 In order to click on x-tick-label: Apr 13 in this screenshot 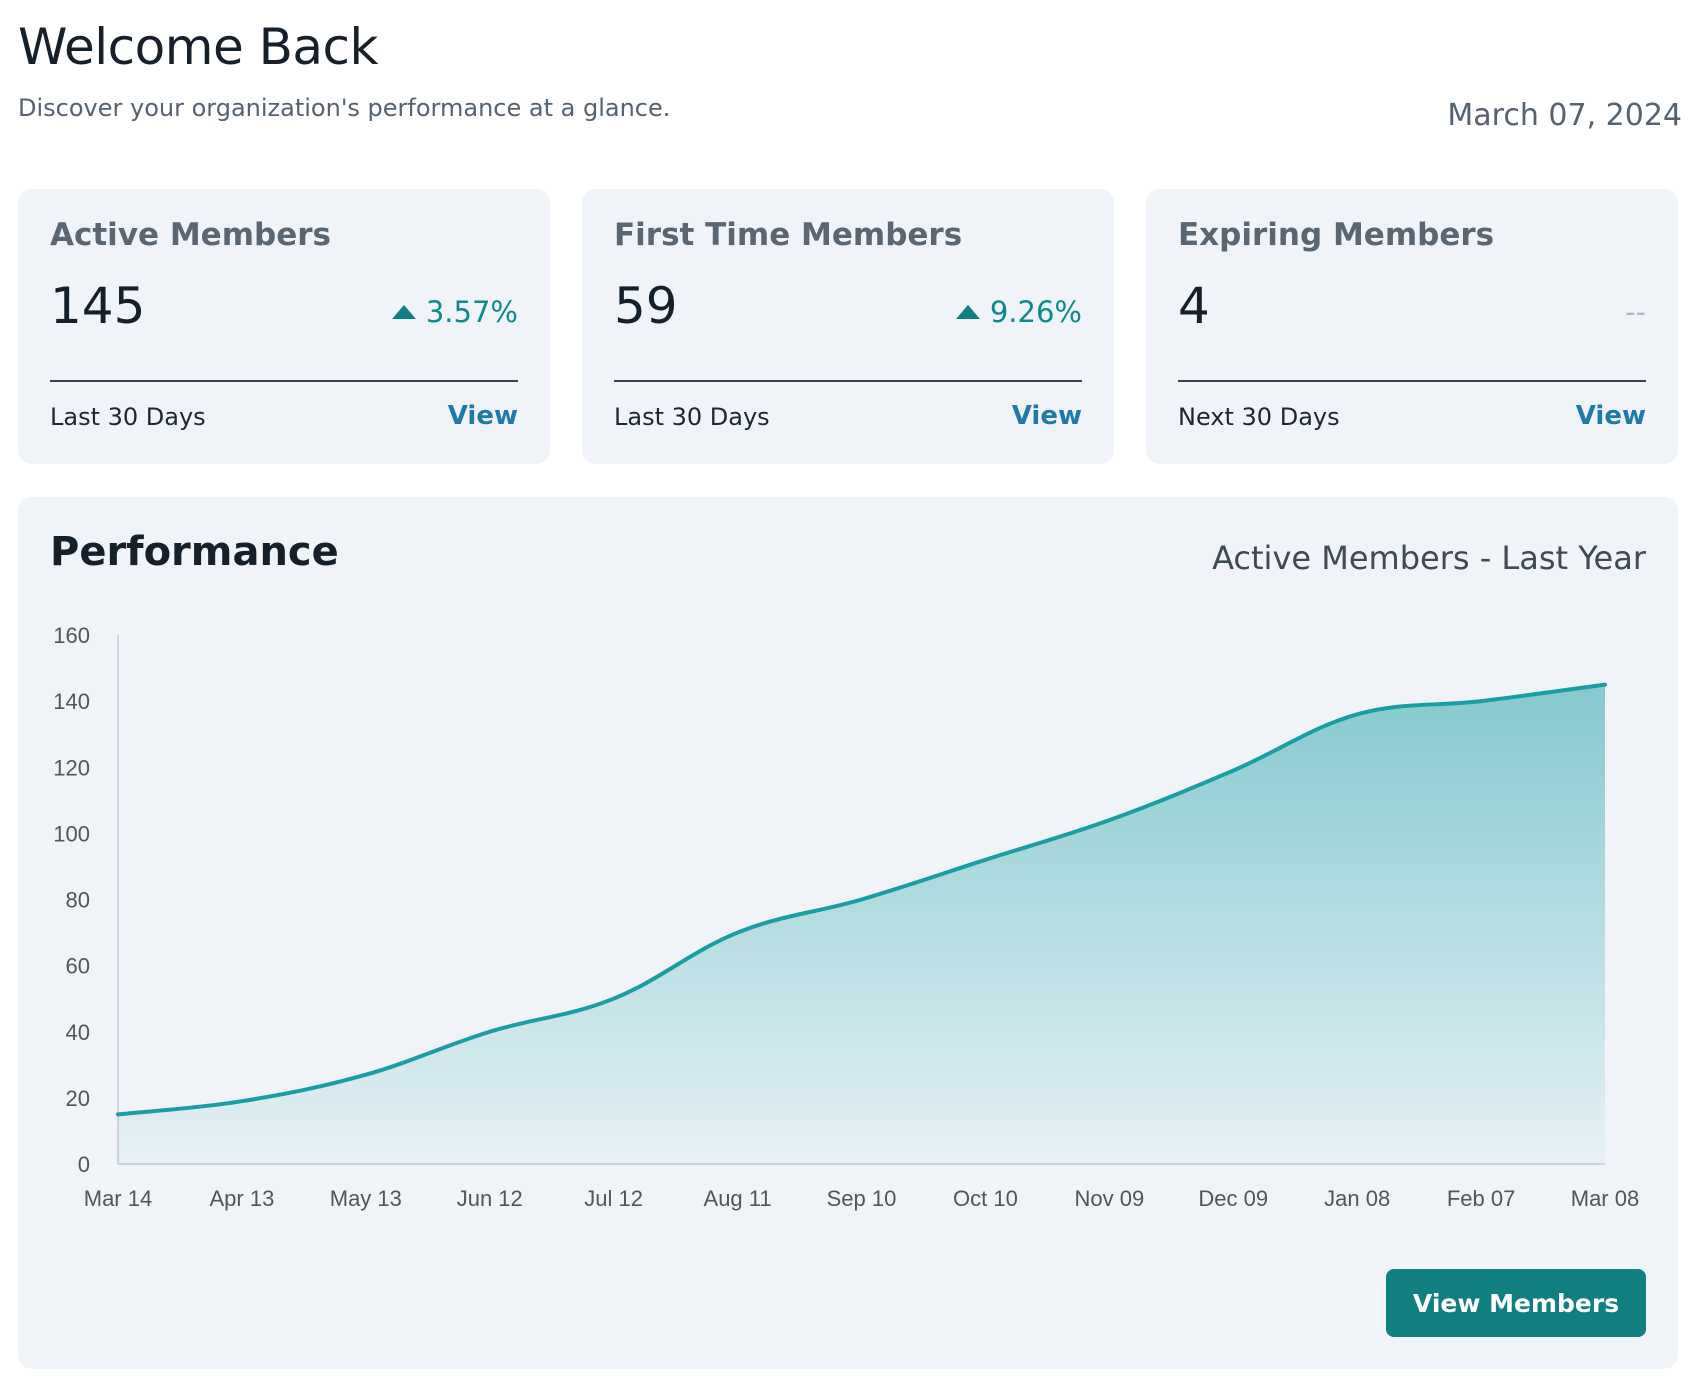, I will do `click(242, 1198)`.